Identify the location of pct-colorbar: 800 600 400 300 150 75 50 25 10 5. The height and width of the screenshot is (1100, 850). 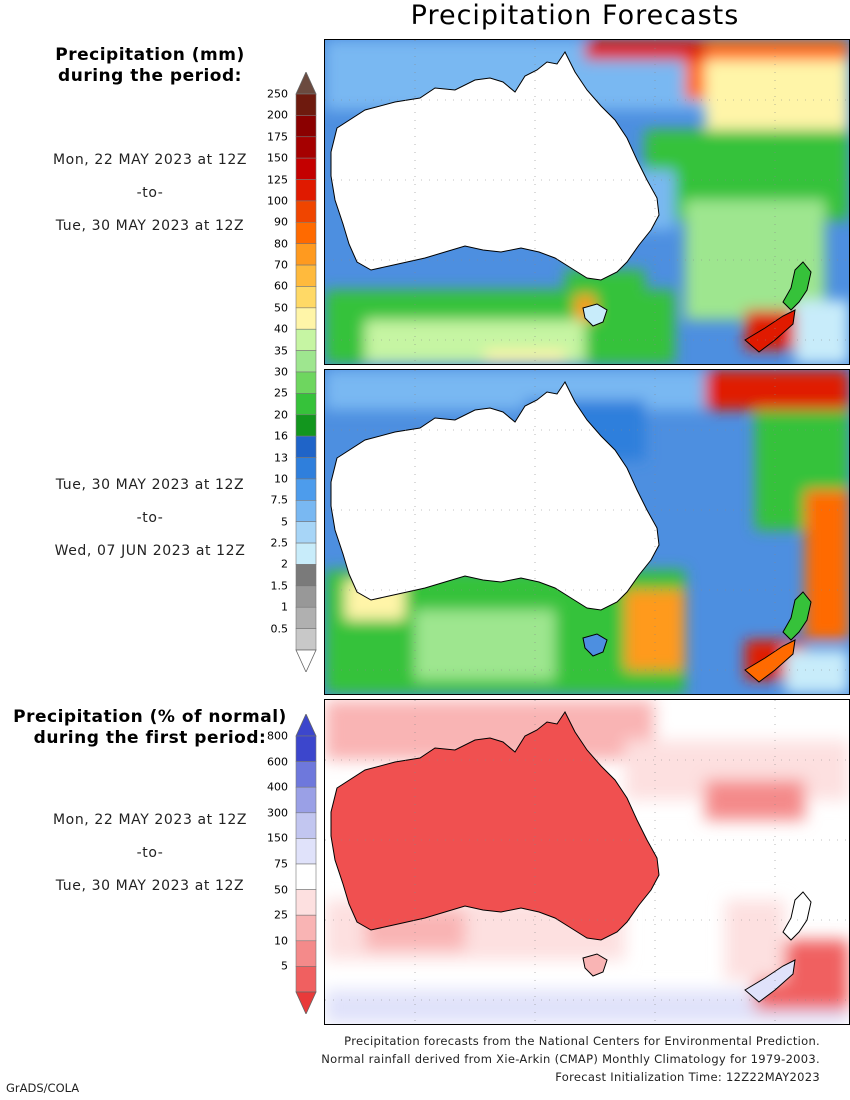
(288, 864).